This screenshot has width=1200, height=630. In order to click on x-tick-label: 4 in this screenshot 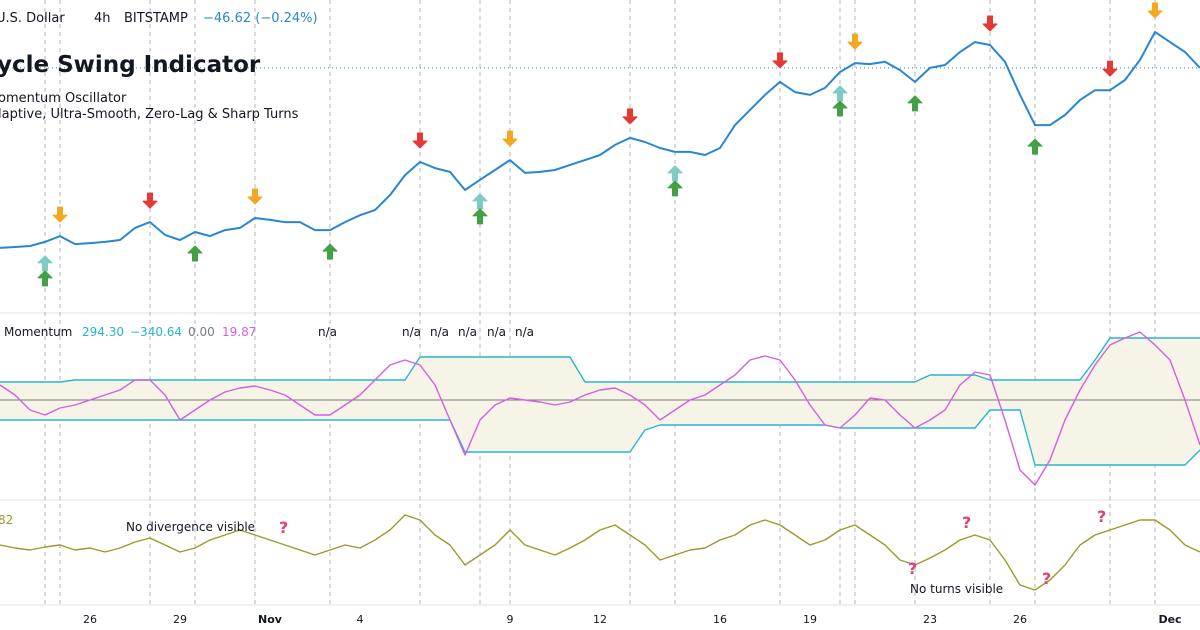, I will do `click(360, 619)`.